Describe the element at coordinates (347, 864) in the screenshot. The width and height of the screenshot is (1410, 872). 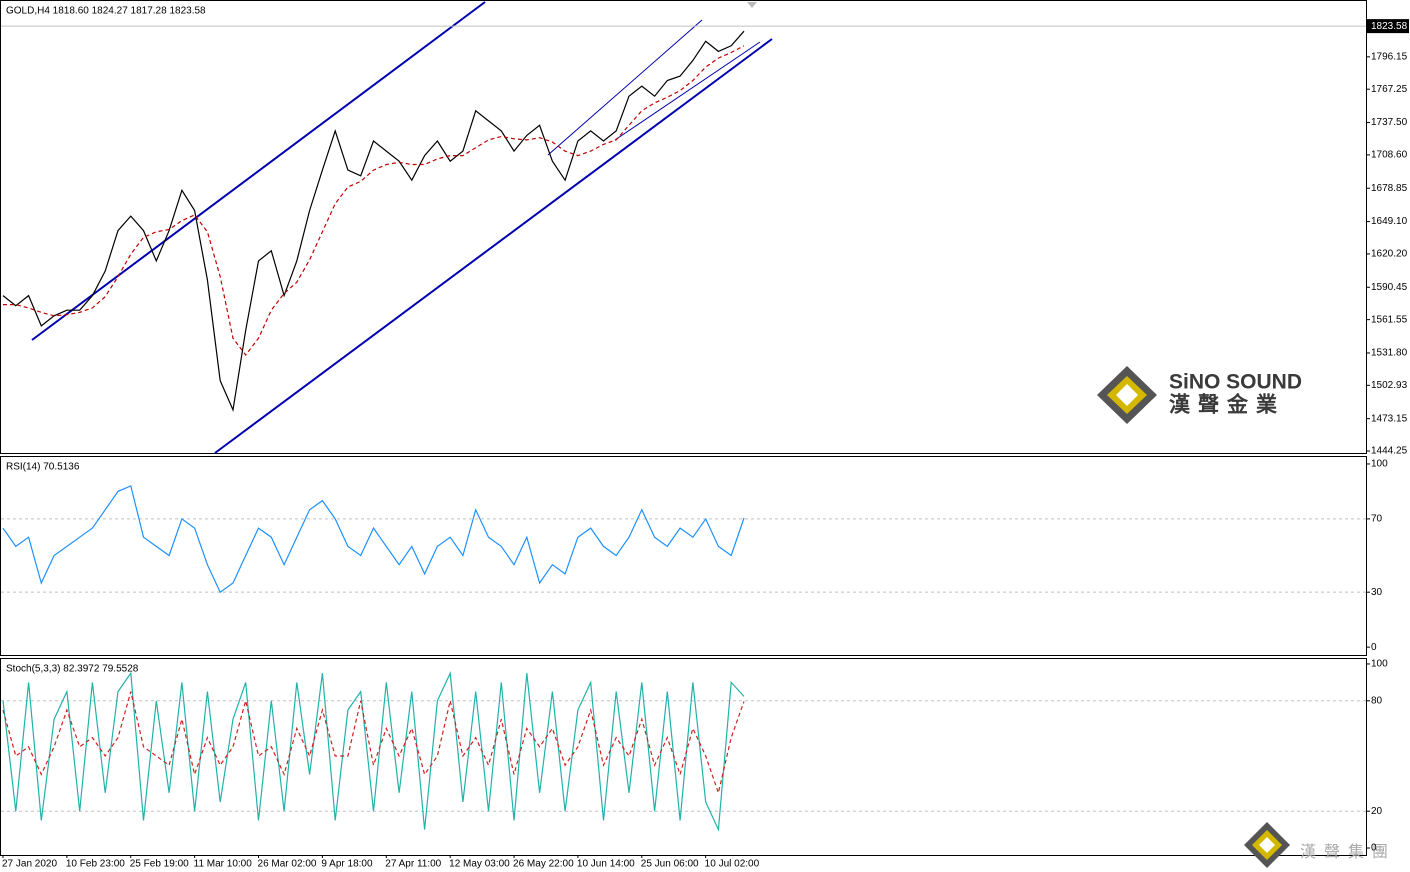
I see `x-tick-label: 9 Apr 18:00` at that location.